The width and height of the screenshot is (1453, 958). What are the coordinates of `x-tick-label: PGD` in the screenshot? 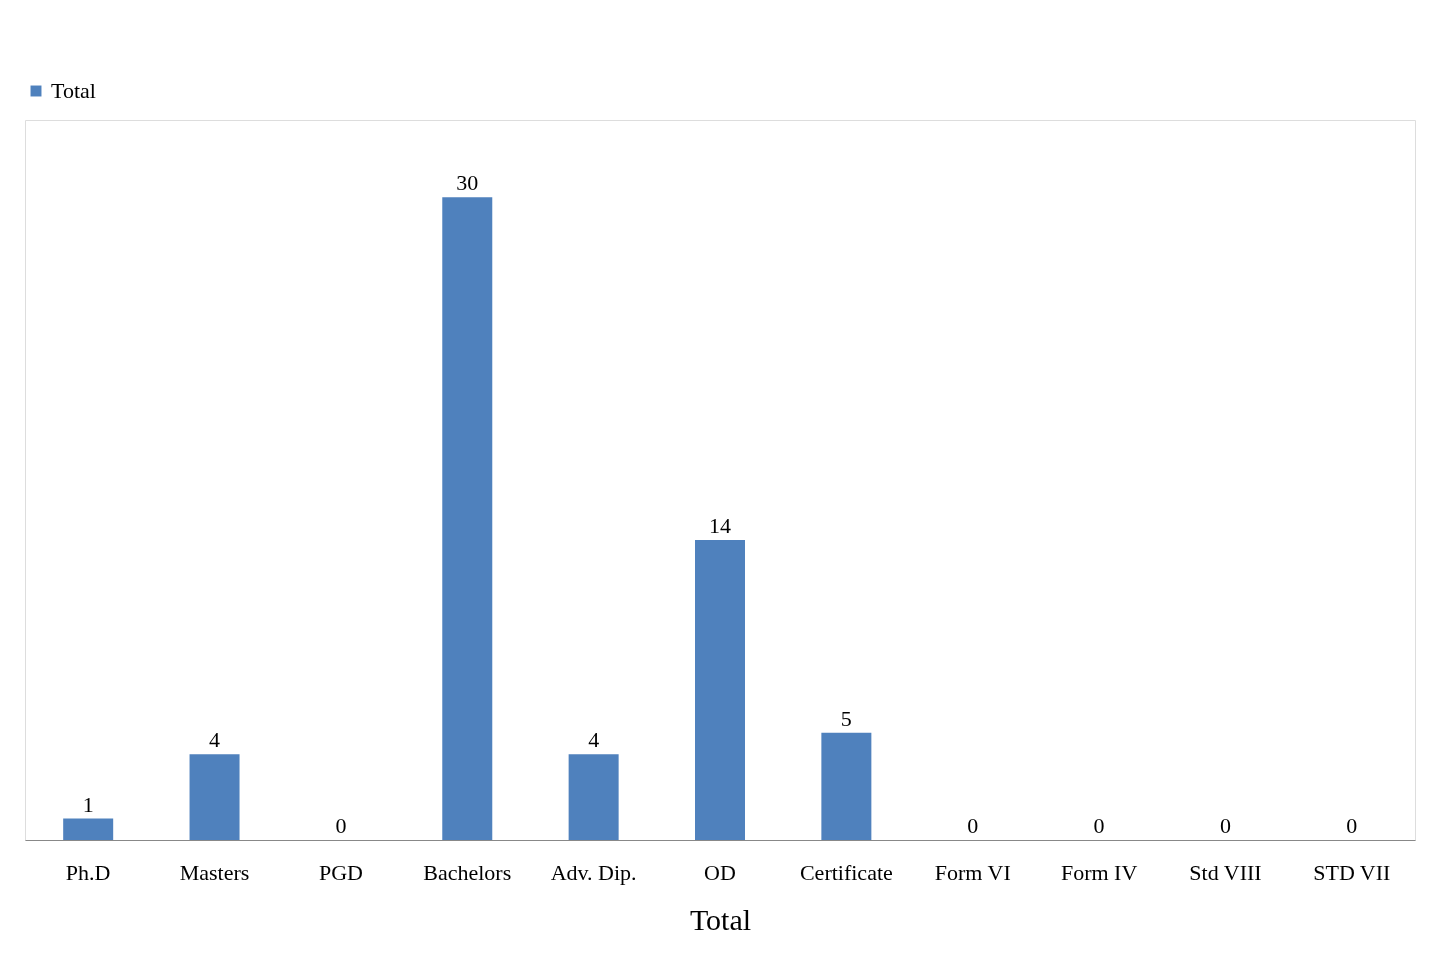 It's located at (340, 872).